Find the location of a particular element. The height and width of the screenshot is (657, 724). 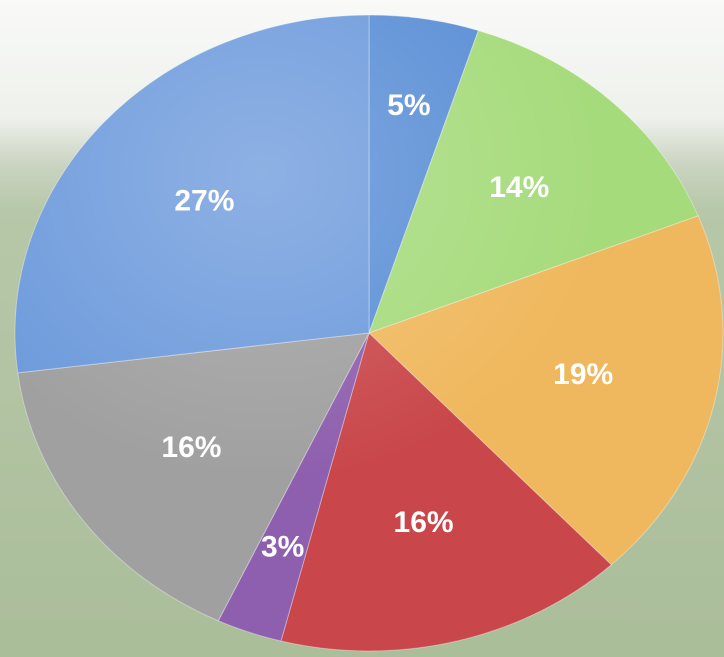

slice-label-0: 5% is located at coordinates (408, 105).